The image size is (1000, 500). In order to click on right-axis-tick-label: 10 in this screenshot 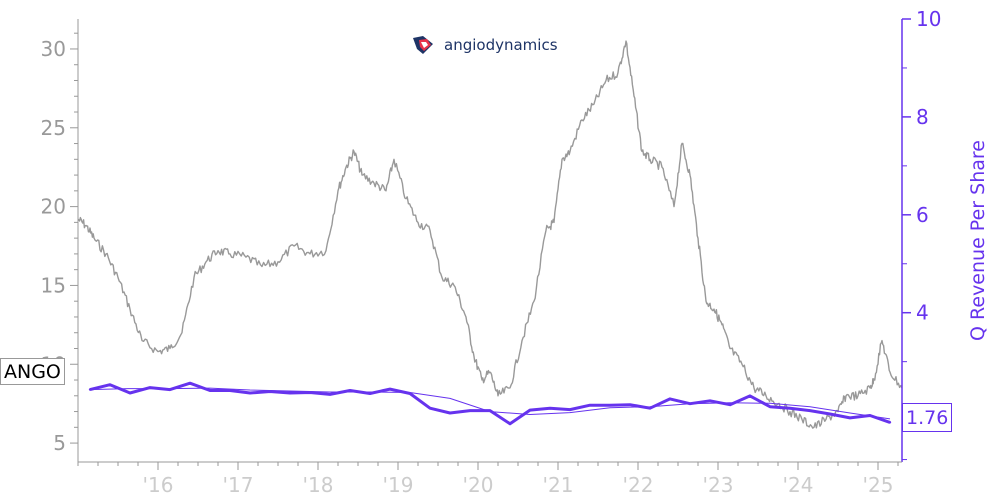, I will do `click(928, 19)`.